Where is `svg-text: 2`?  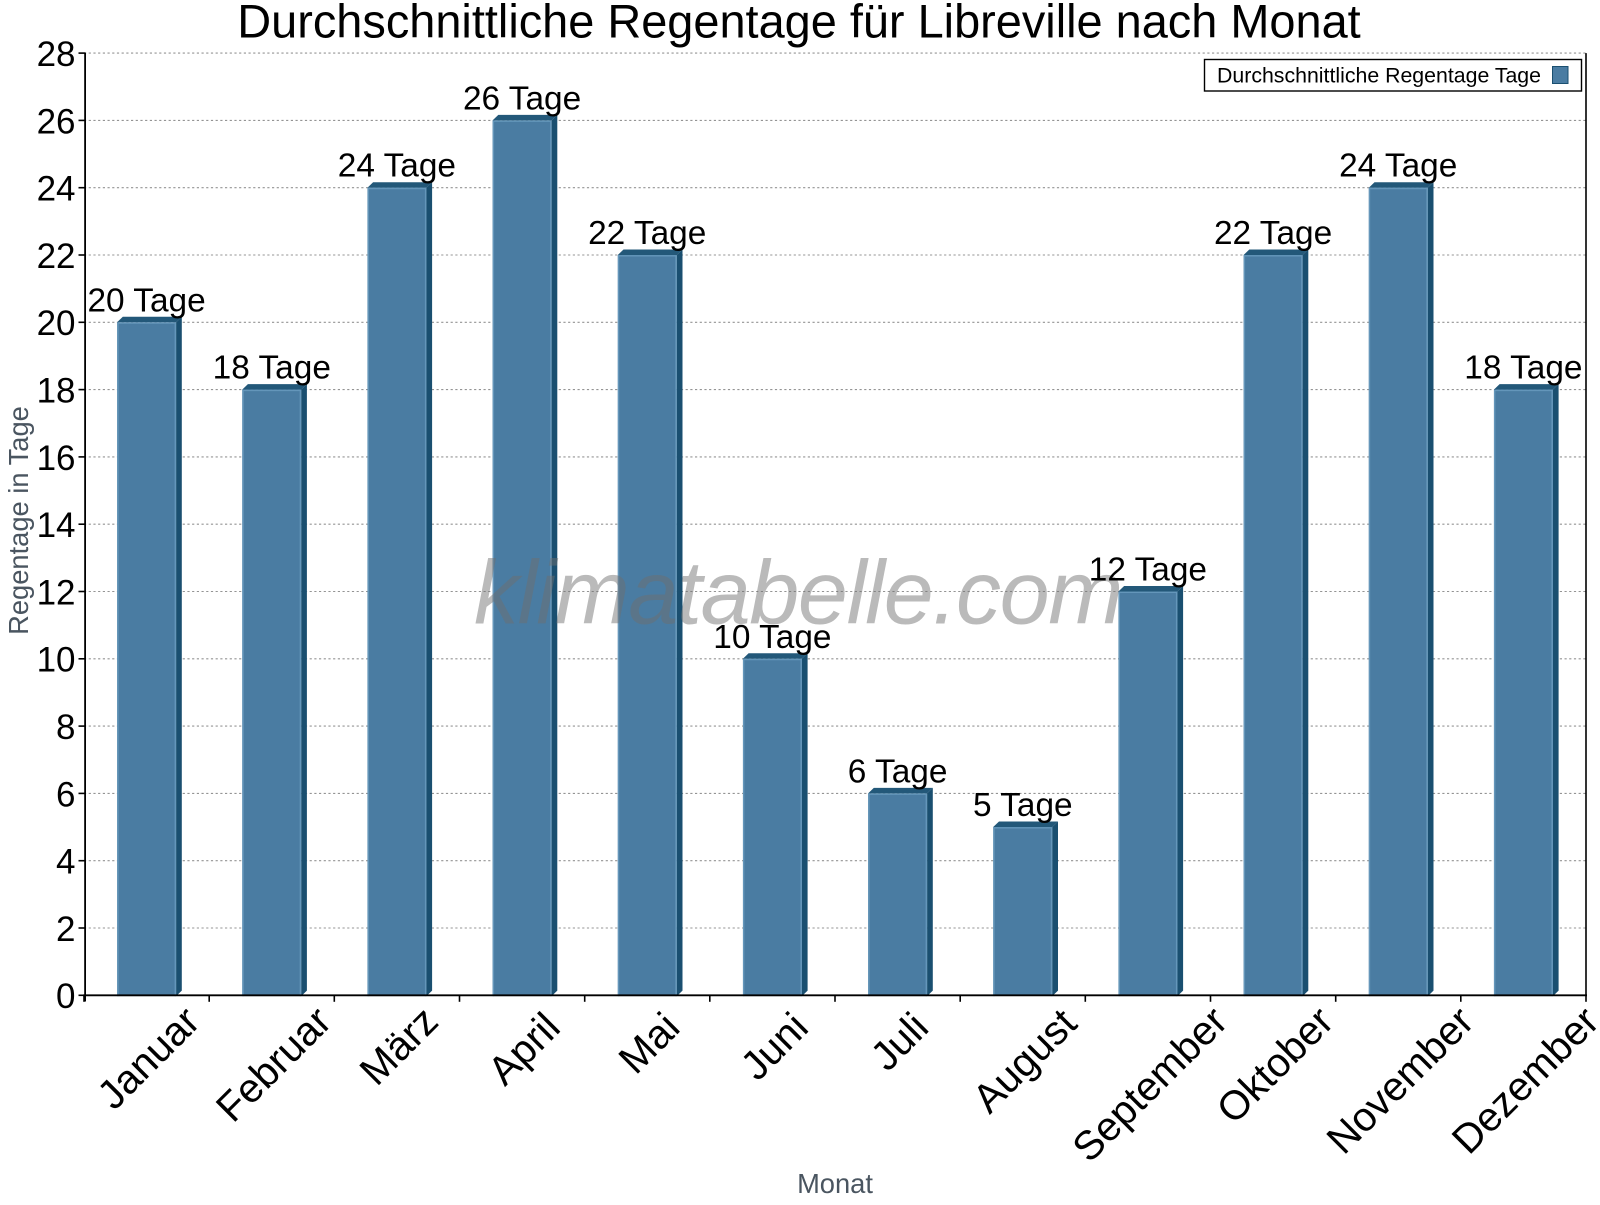 svg-text: 2 is located at coordinates (65, 929).